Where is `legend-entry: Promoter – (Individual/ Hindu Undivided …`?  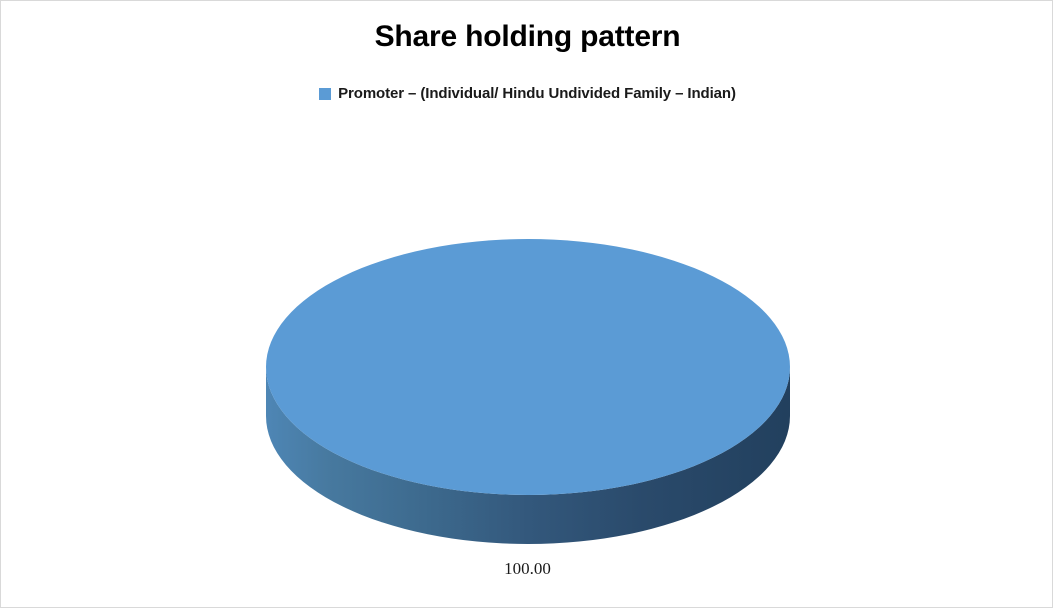
legend-entry: Promoter – (Individual/ Hindu Undivided … is located at coordinates (527, 93).